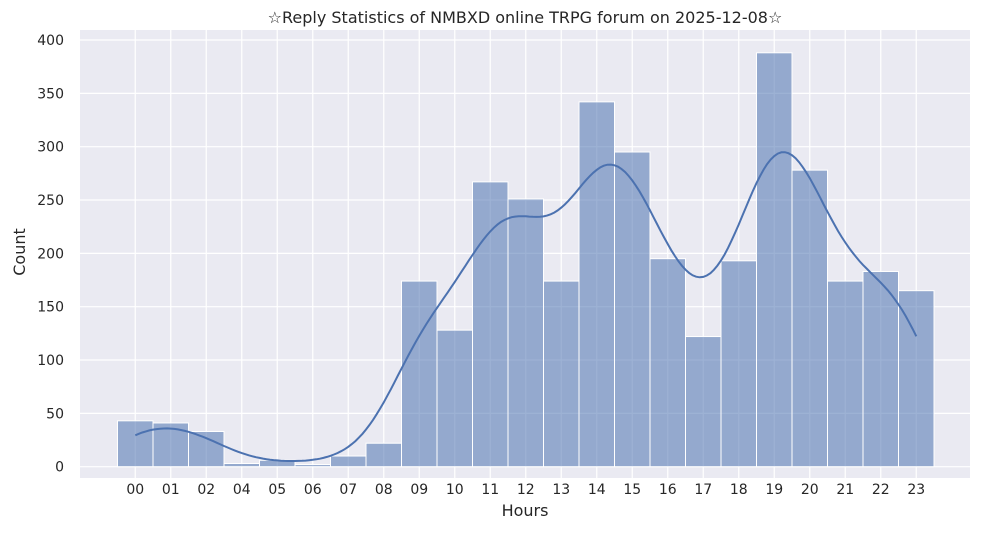 This screenshot has height=533, width=984. I want to click on y-tick-label: 0, so click(59, 468).